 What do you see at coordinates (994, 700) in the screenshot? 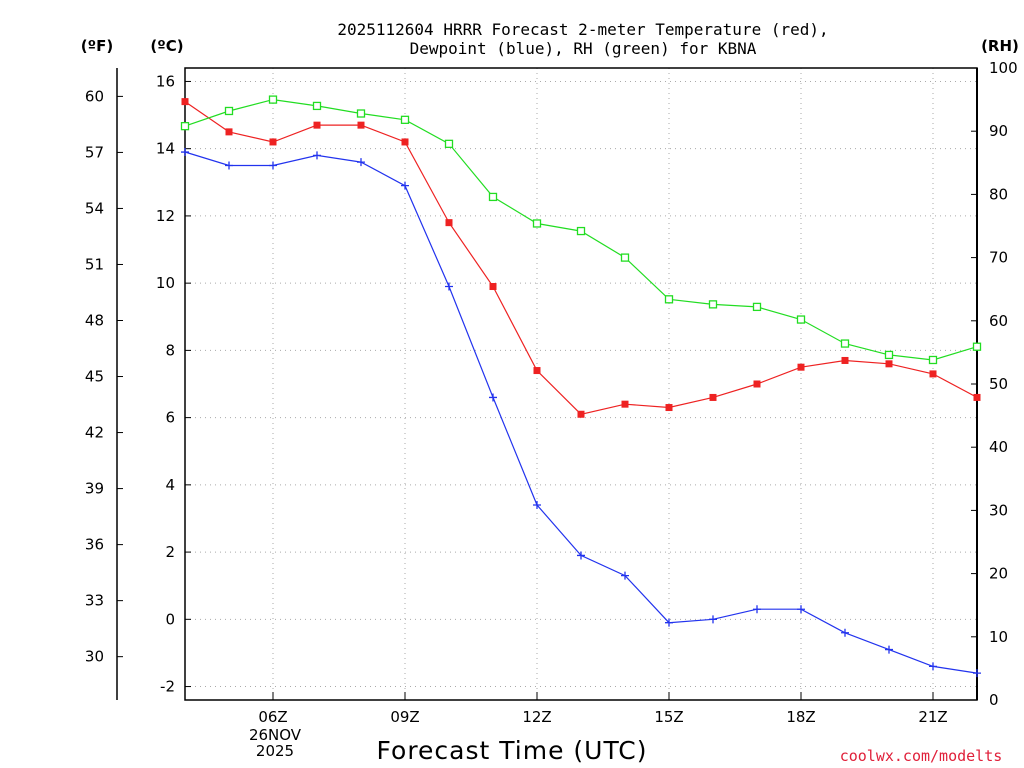
I see `rh-tick-label: 0` at bounding box center [994, 700].